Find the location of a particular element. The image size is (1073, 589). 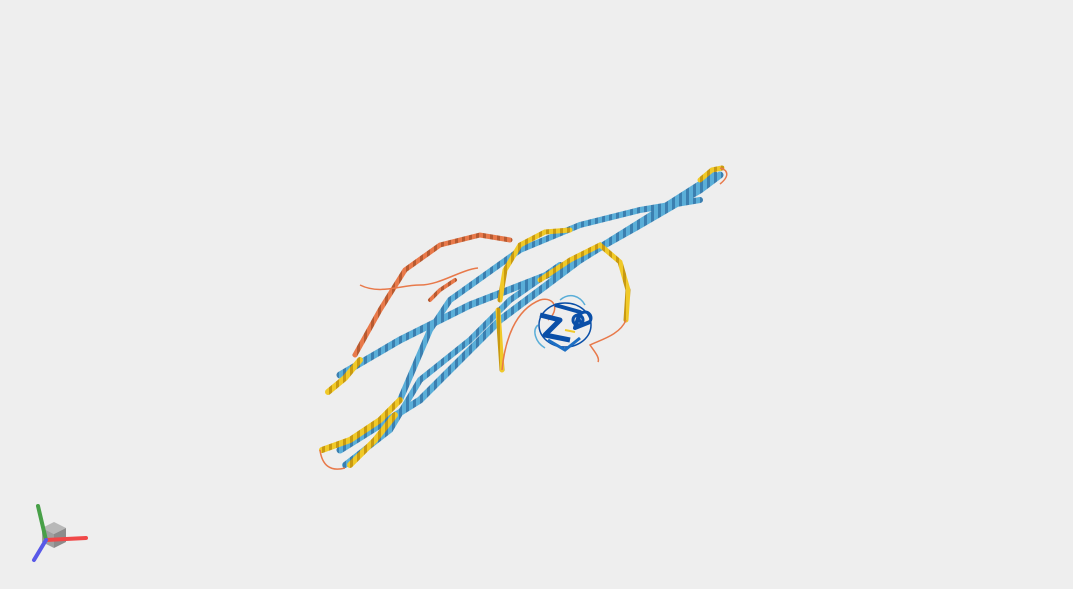

y-axis-icon is located at coordinates (42, 523).